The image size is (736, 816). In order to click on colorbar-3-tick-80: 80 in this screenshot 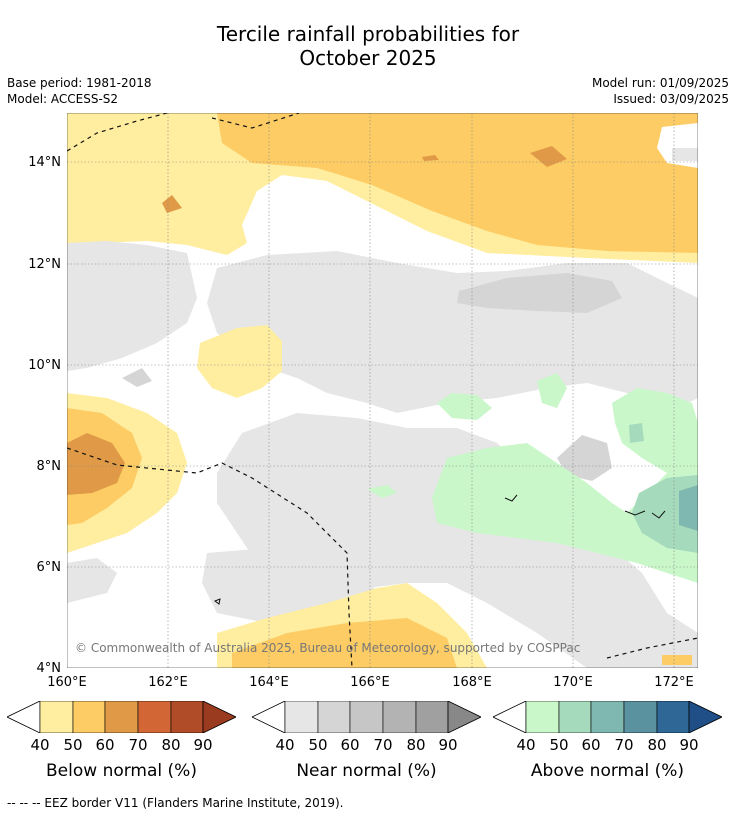, I will do `click(657, 745)`.